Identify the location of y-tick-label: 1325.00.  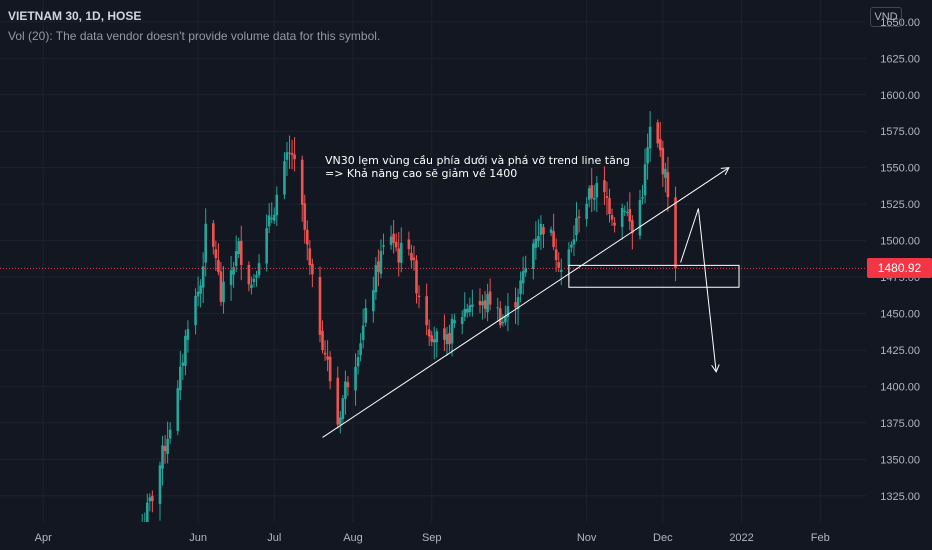
(900, 497).